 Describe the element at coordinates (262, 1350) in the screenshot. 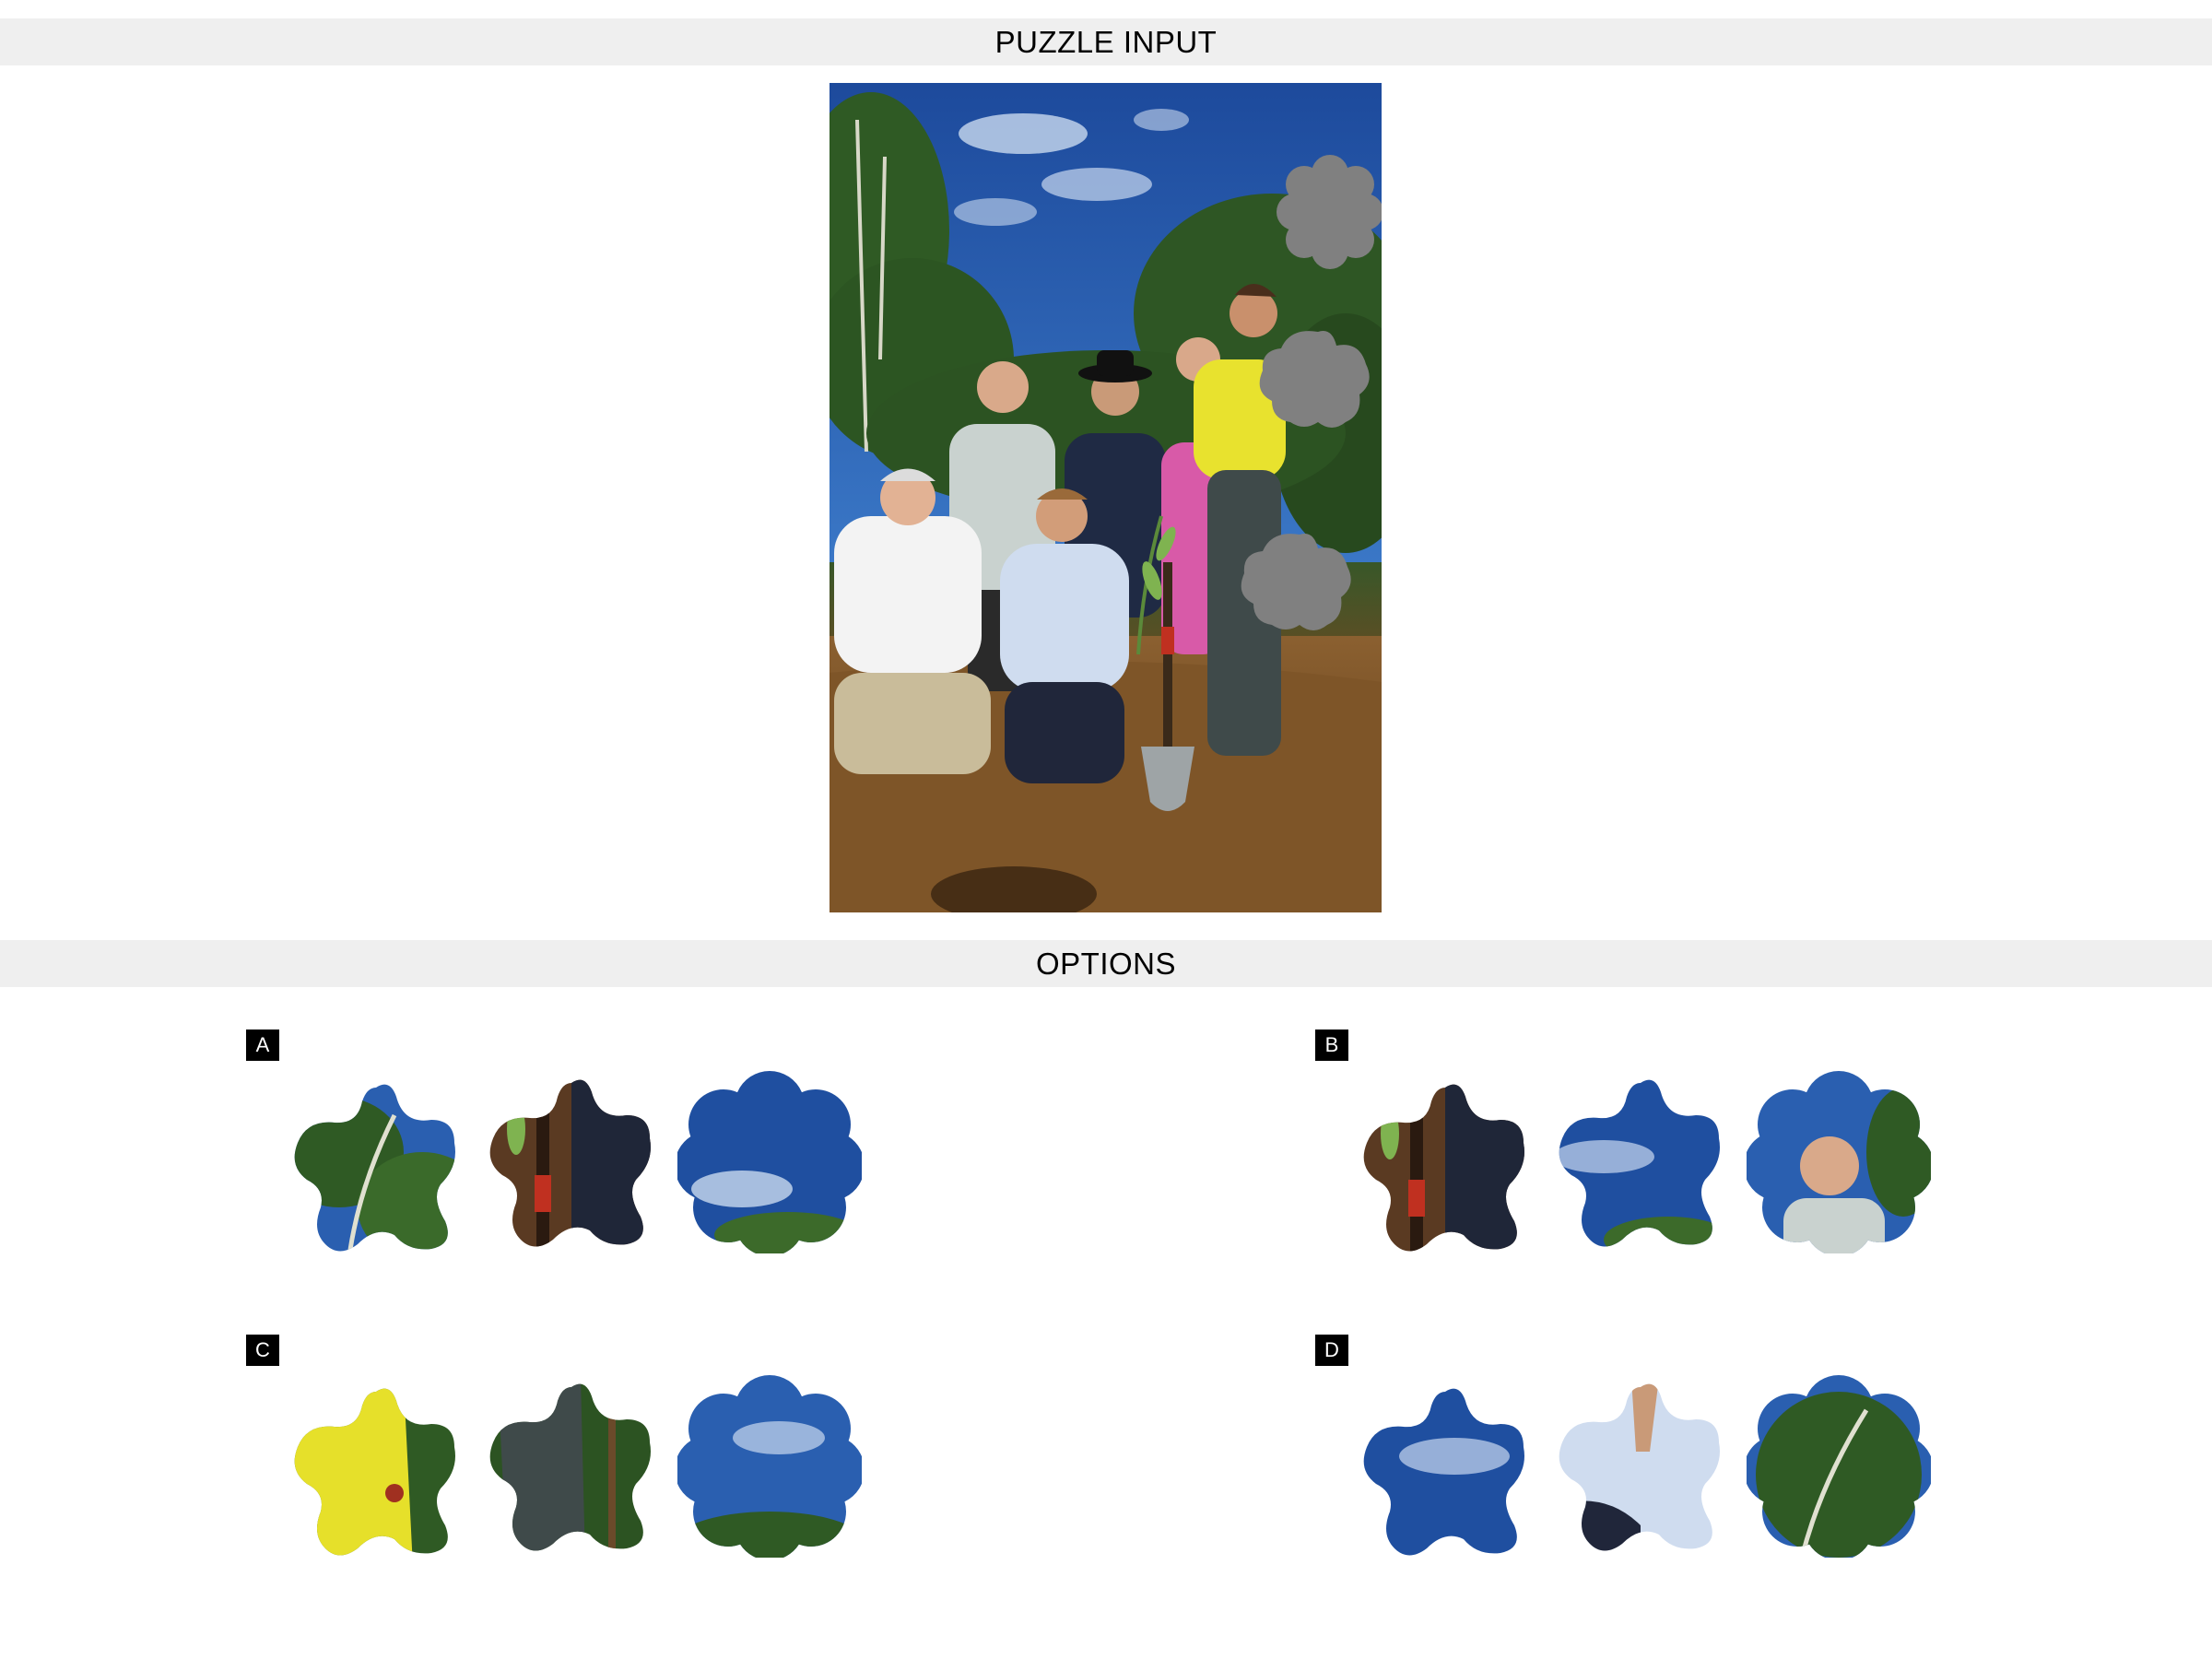

I see `option-c-label: C` at that location.